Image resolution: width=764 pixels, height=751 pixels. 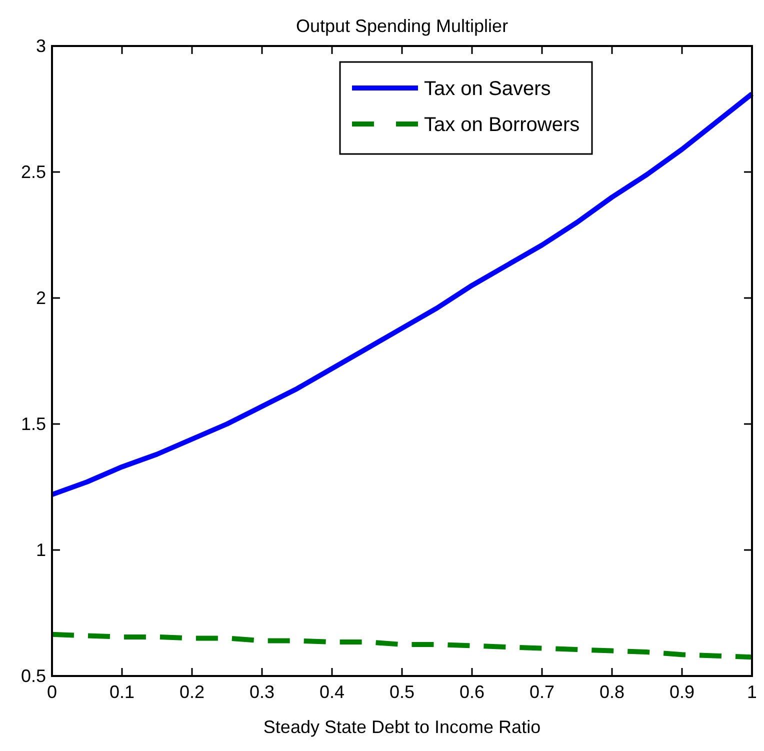 What do you see at coordinates (402, 727) in the screenshot?
I see `x-axis-title: Steady State Debt to Income Ratio` at bounding box center [402, 727].